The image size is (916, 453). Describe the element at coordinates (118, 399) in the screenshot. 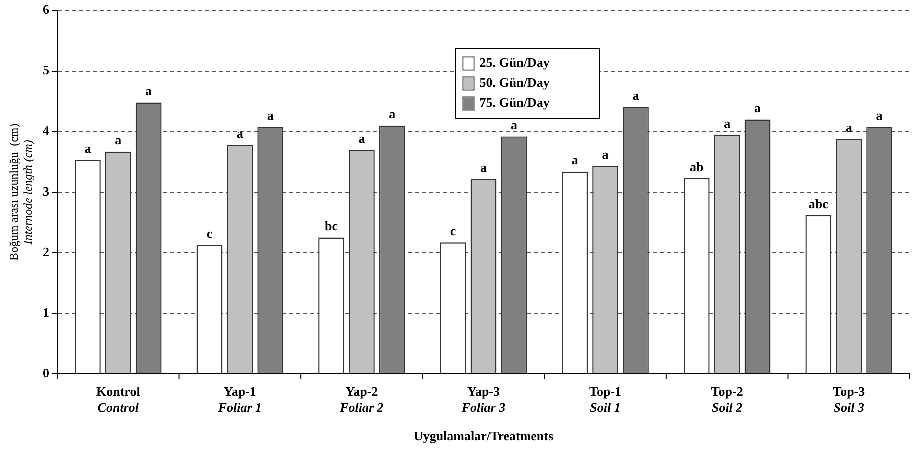

I see `x-tick-label: Kontrol Control` at that location.